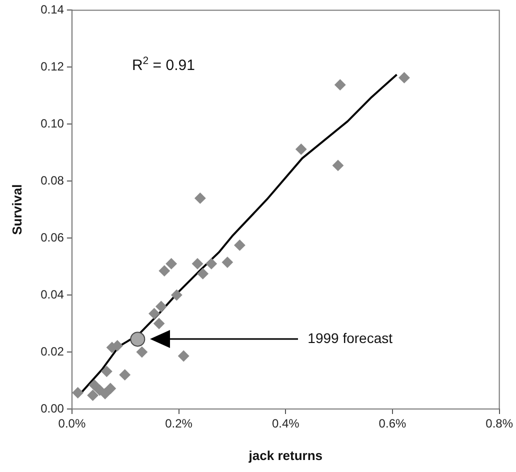  What do you see at coordinates (52, 180) in the screenshot?
I see `y-tick-label: 0.08` at bounding box center [52, 180].